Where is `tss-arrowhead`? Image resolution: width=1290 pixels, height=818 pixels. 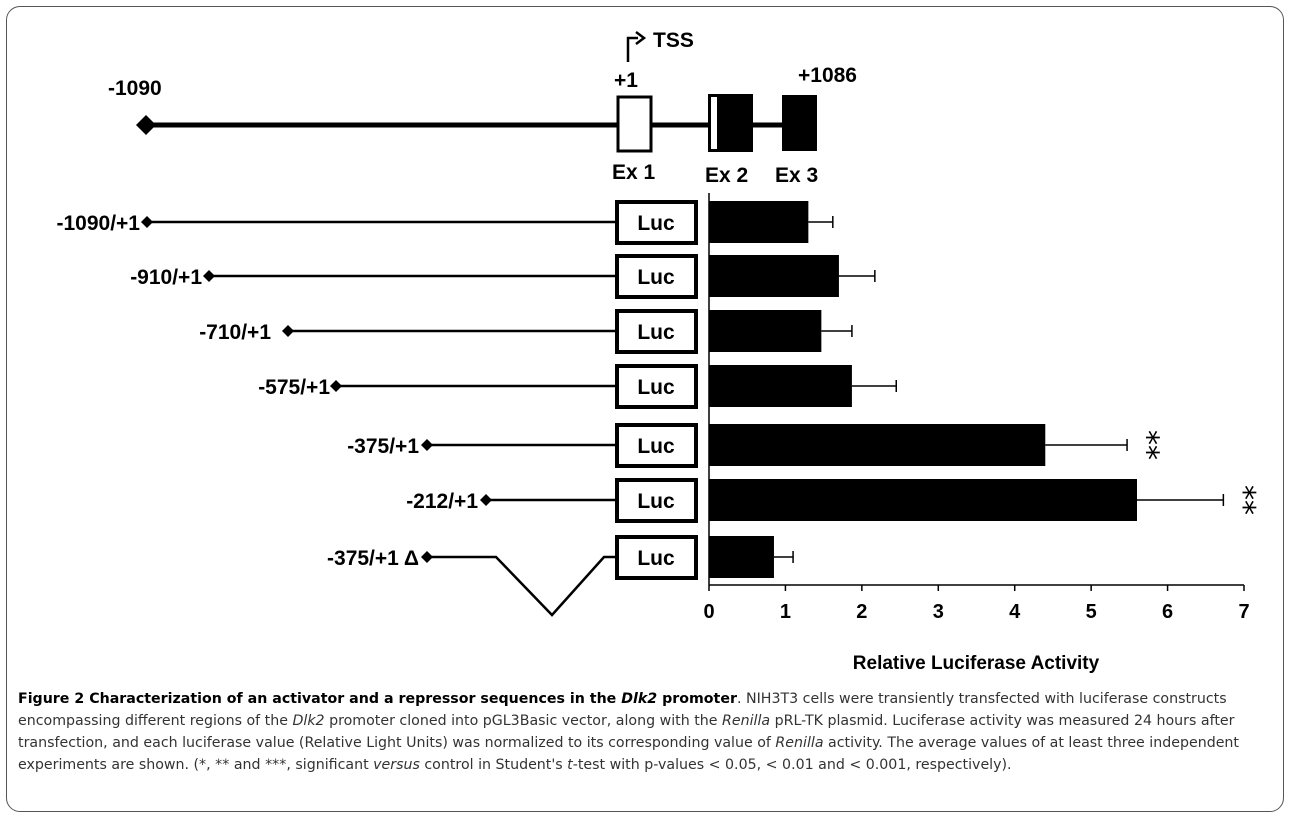 tss-arrowhead is located at coordinates (641, 38).